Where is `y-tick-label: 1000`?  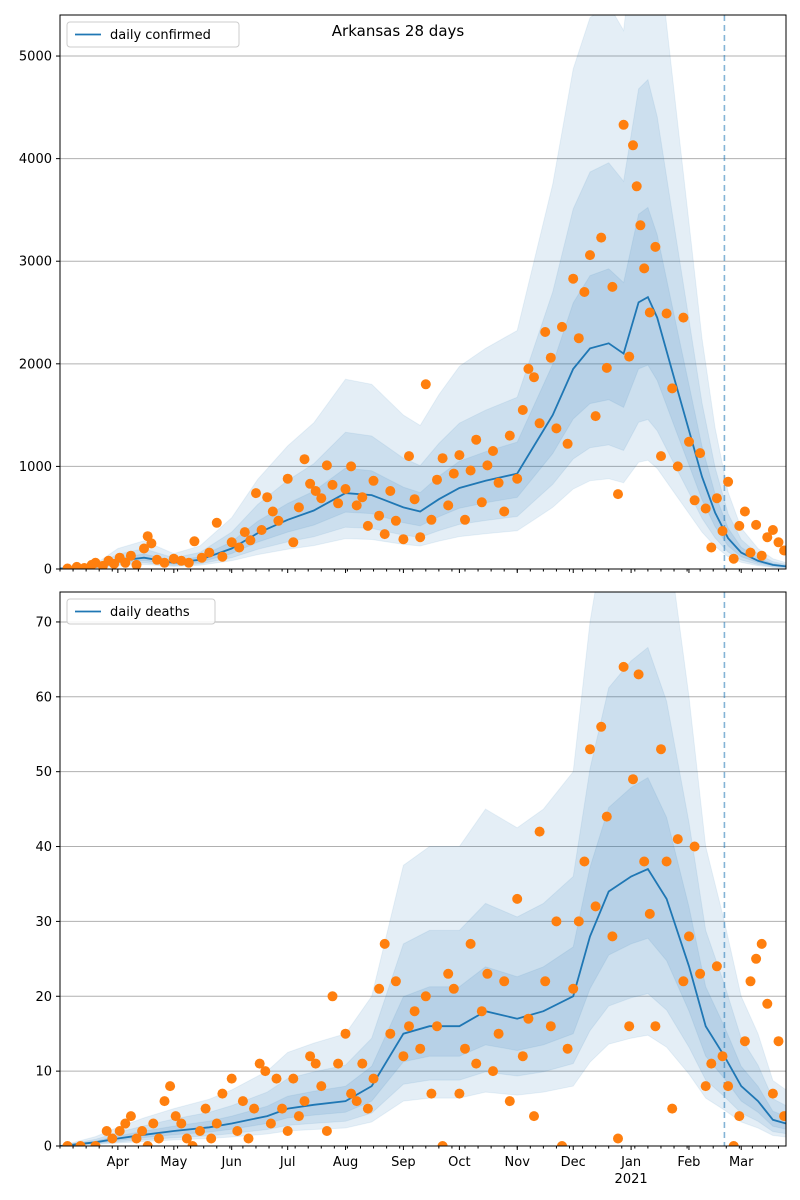
y-tick-label: 1000 is located at coordinates (35, 467).